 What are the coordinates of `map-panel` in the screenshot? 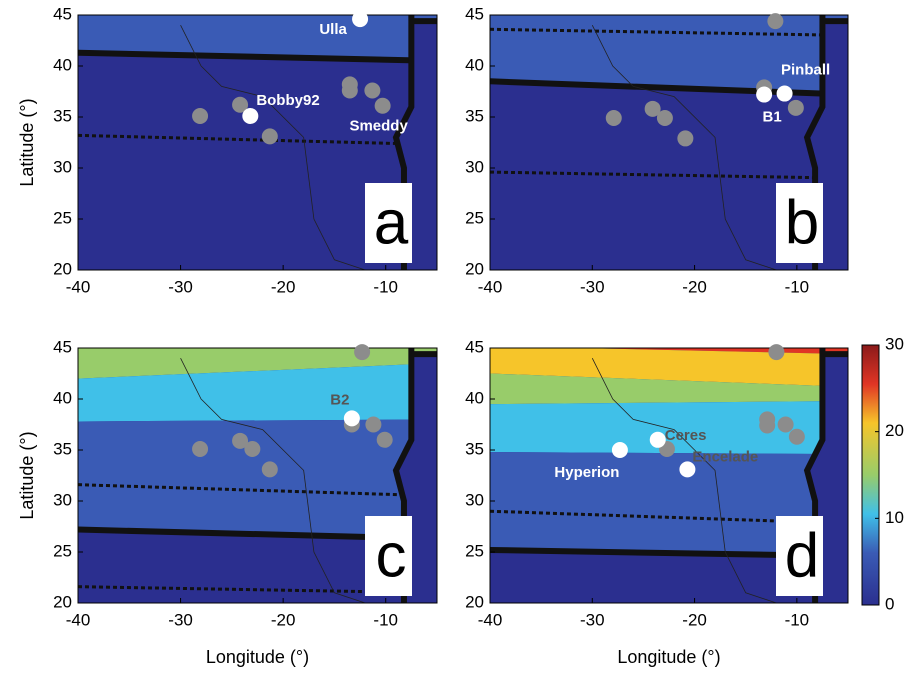 It's located at (257, 142).